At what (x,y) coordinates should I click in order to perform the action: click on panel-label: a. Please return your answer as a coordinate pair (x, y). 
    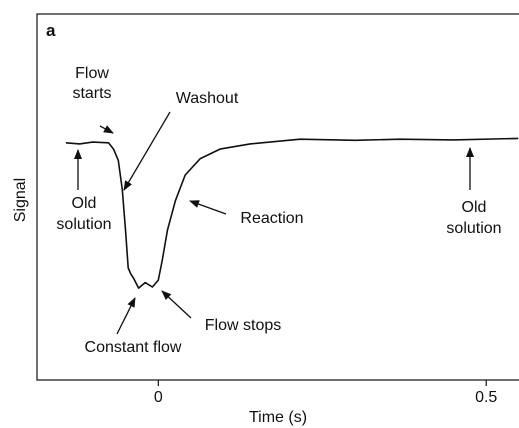
    Looking at the image, I should click on (51, 30).